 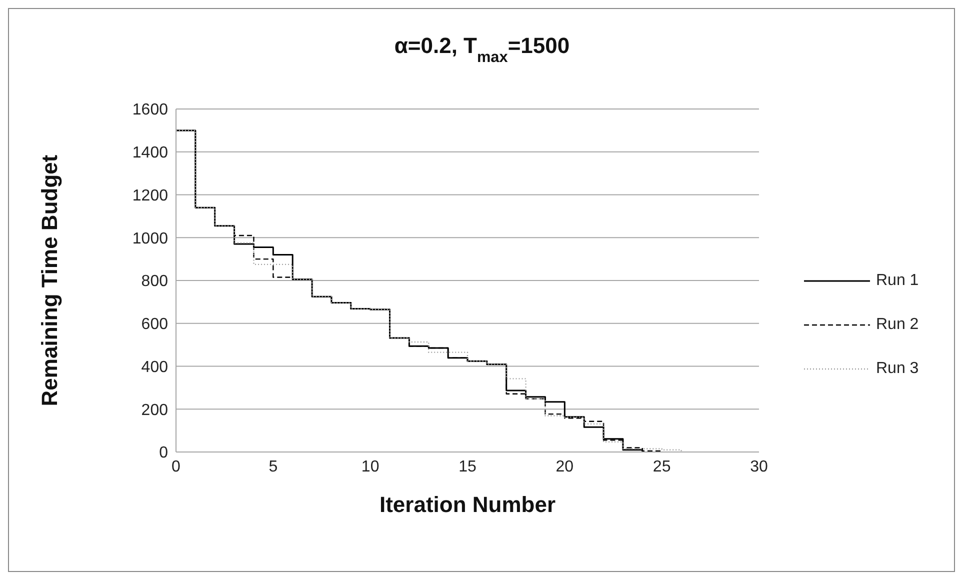 I want to click on legend-label: Run 1, so click(x=897, y=281).